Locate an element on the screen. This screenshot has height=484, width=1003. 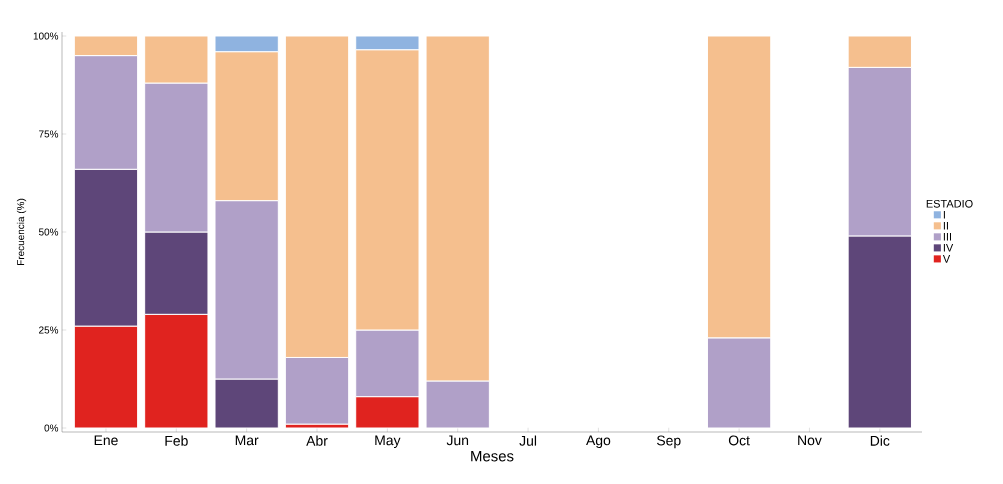
x-tick-label: Ene is located at coordinates (106, 440).